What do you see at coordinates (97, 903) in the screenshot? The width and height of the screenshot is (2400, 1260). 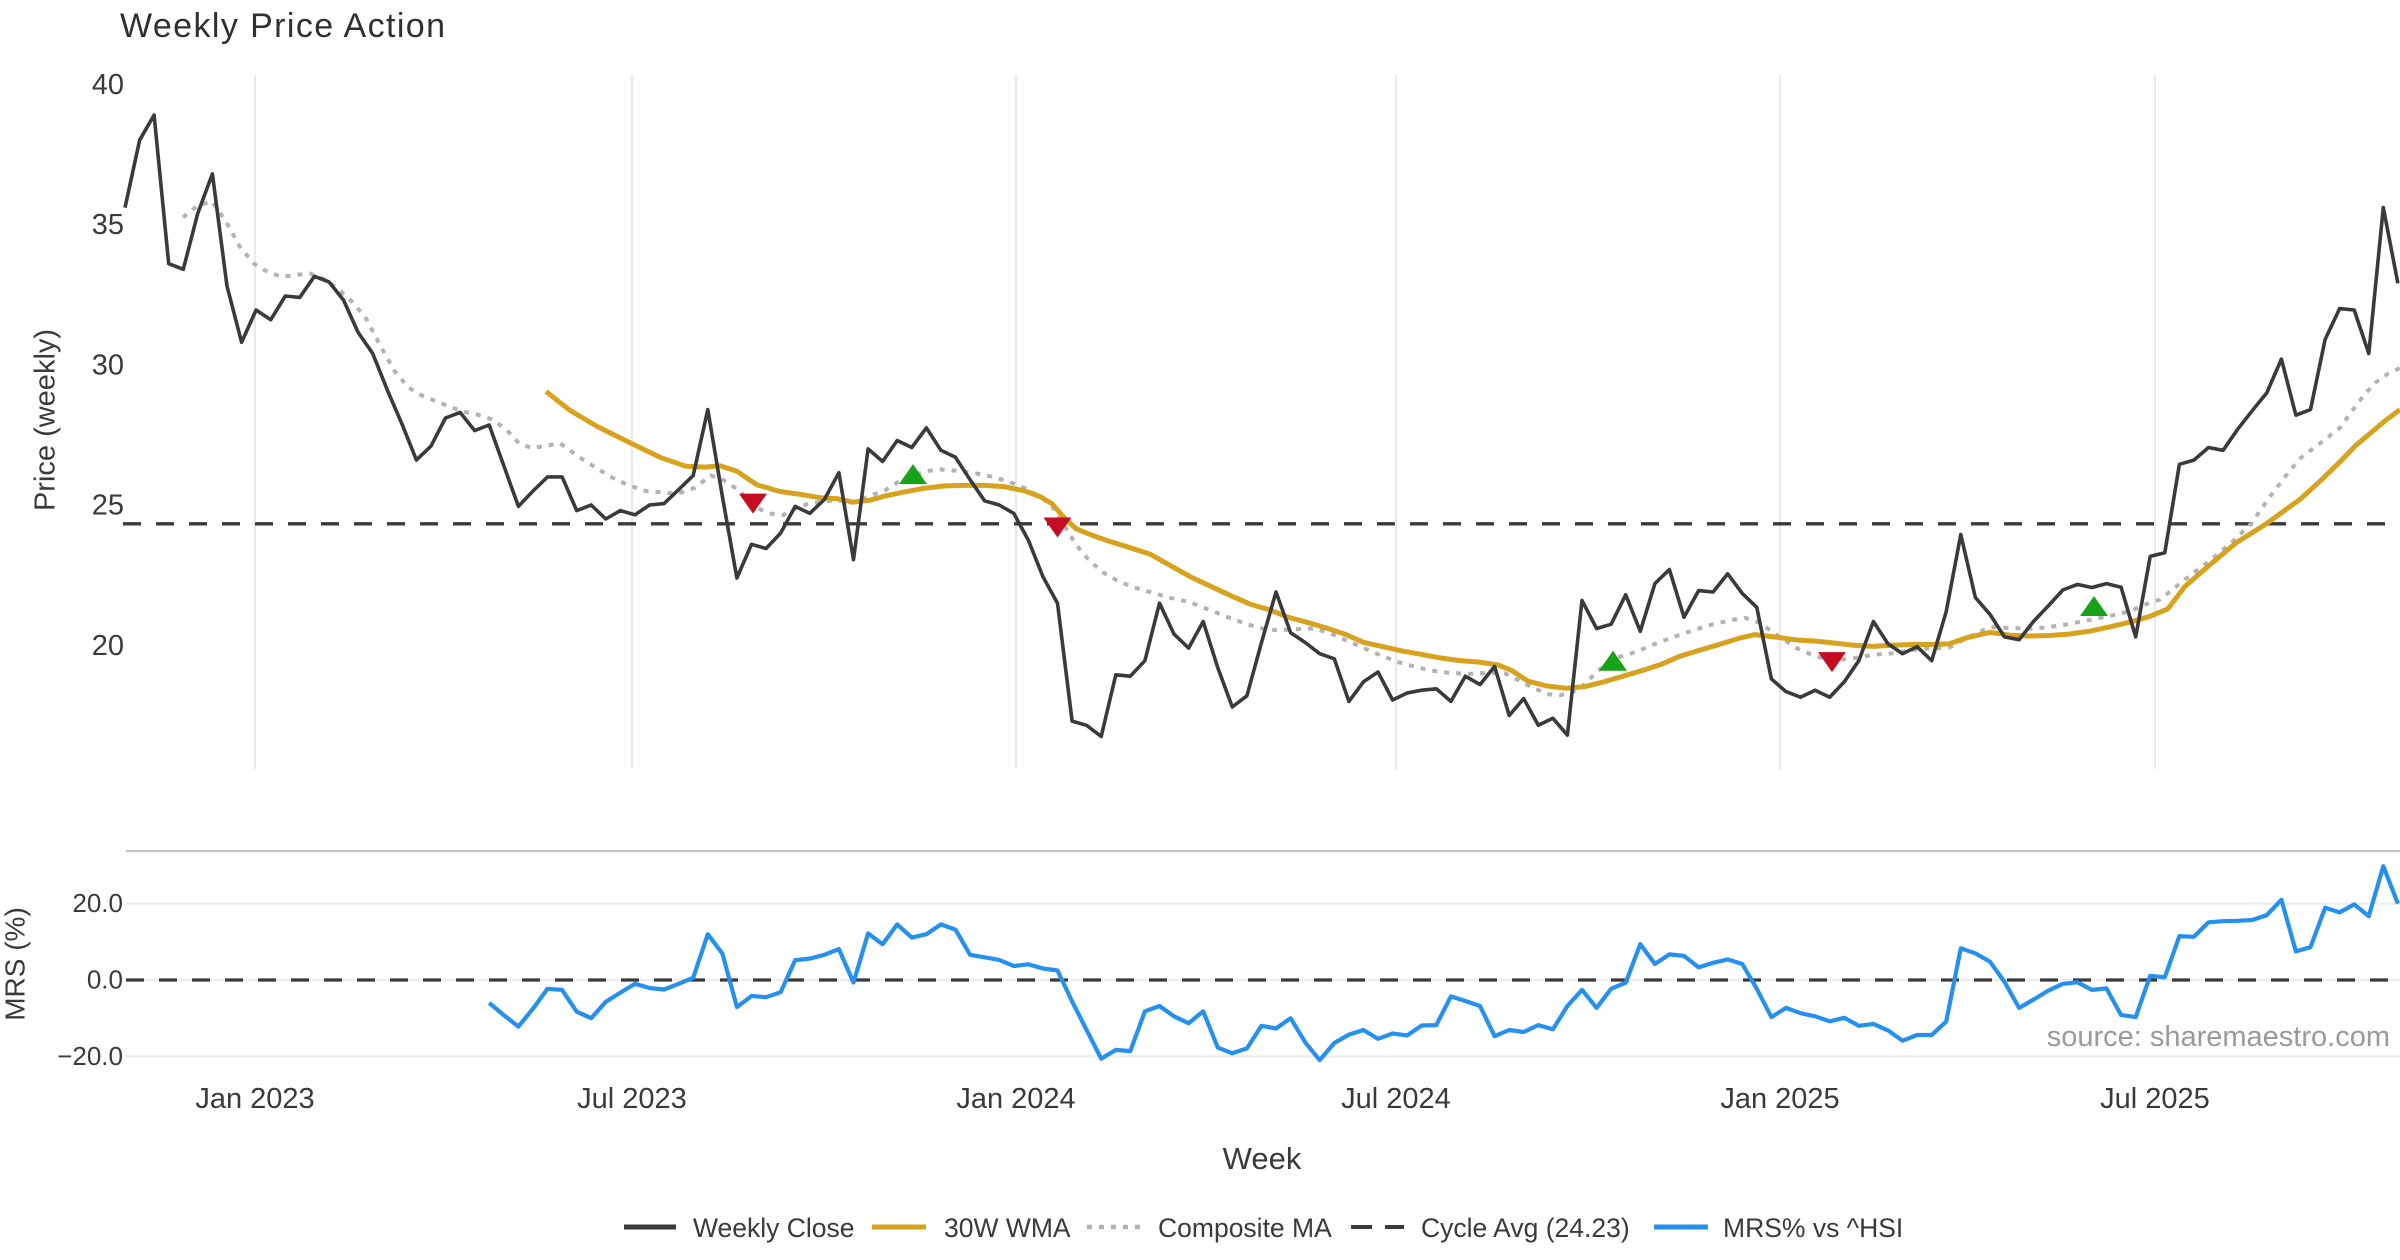 I see `svg-text: 20.0` at bounding box center [97, 903].